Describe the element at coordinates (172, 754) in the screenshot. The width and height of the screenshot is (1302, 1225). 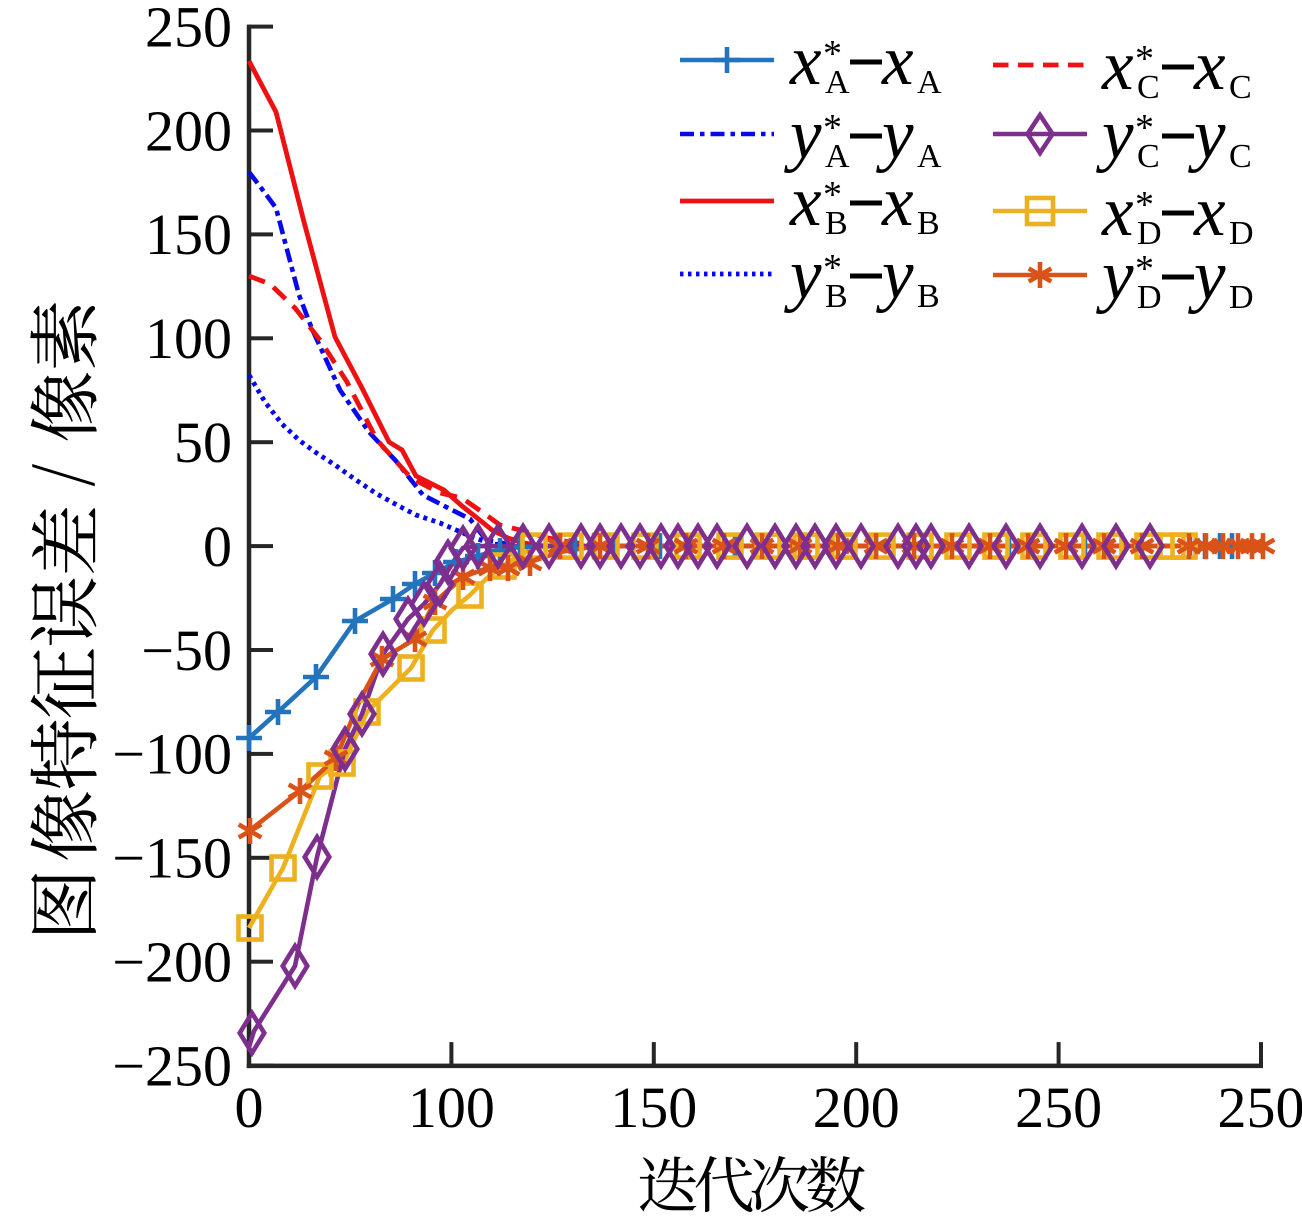
I see `svg-text: −100` at that location.